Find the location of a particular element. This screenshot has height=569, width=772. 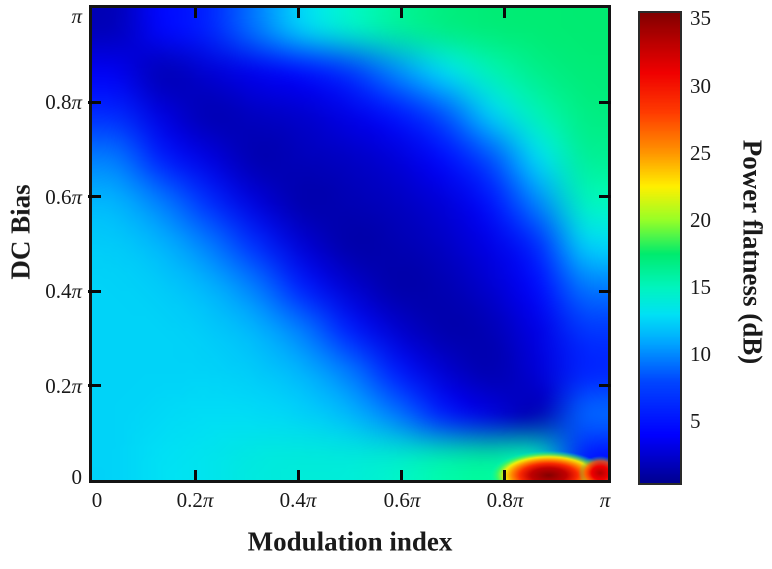

colorbar-gradient-canvas is located at coordinates (660, 248).